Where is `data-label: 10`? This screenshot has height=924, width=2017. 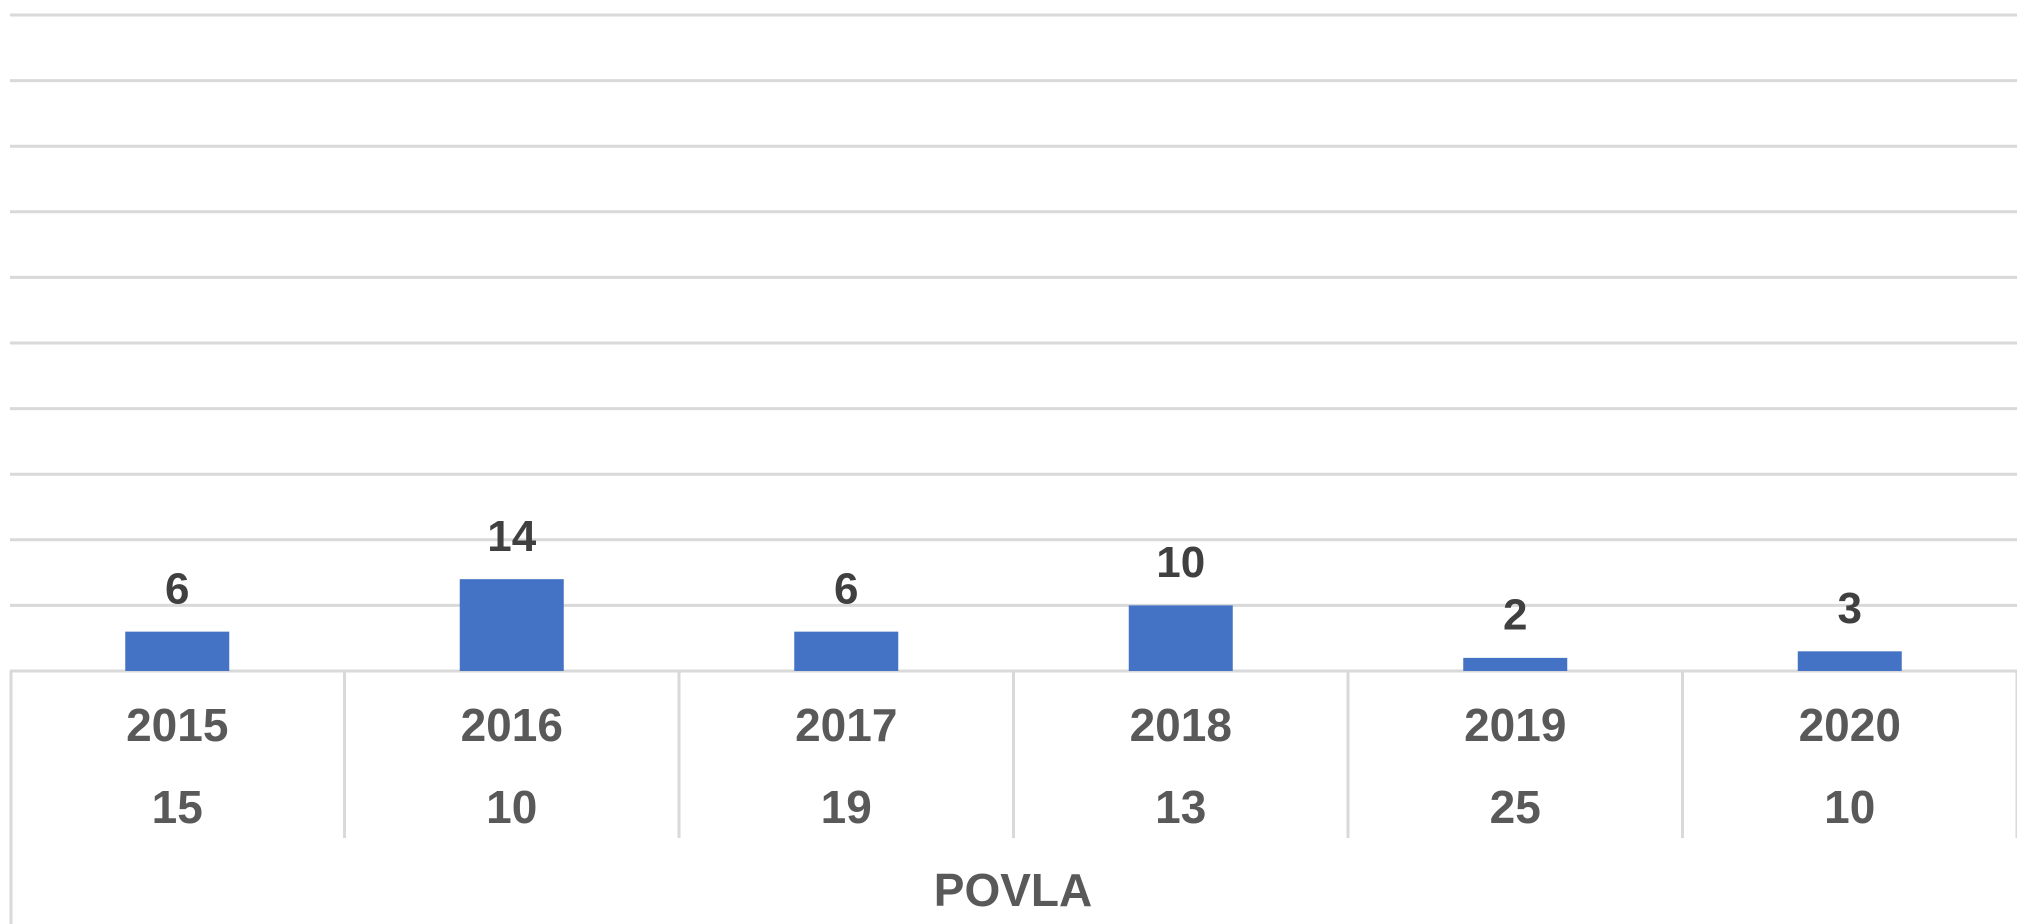
data-label: 10 is located at coordinates (1180, 562).